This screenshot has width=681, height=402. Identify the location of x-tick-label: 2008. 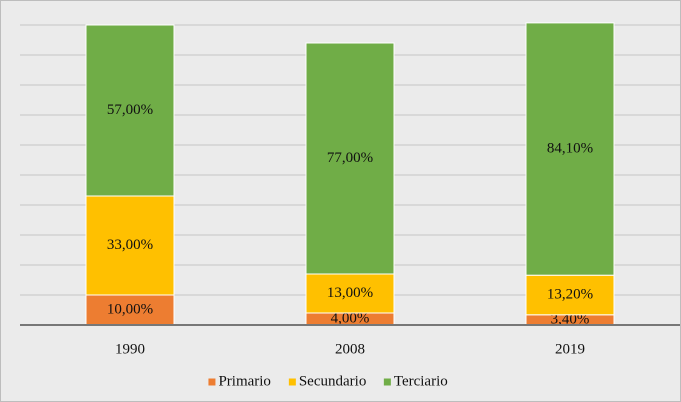
(350, 349).